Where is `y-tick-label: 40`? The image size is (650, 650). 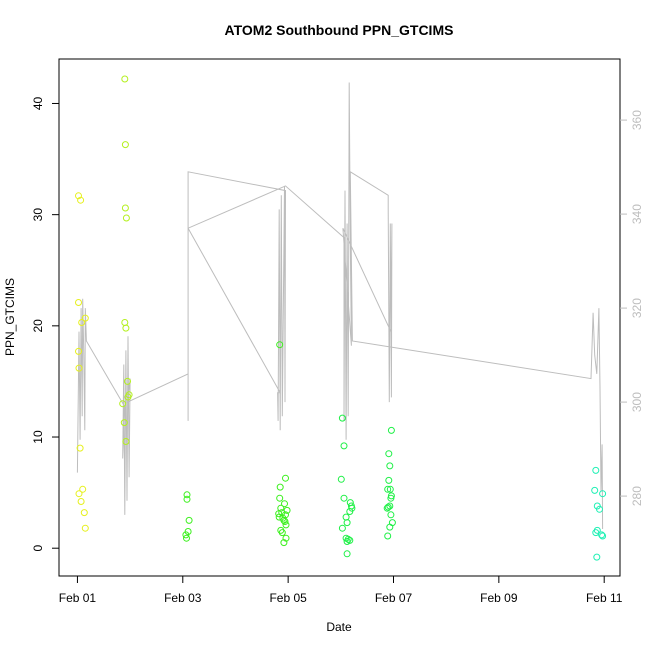 y-tick-label: 40 is located at coordinates (38, 103).